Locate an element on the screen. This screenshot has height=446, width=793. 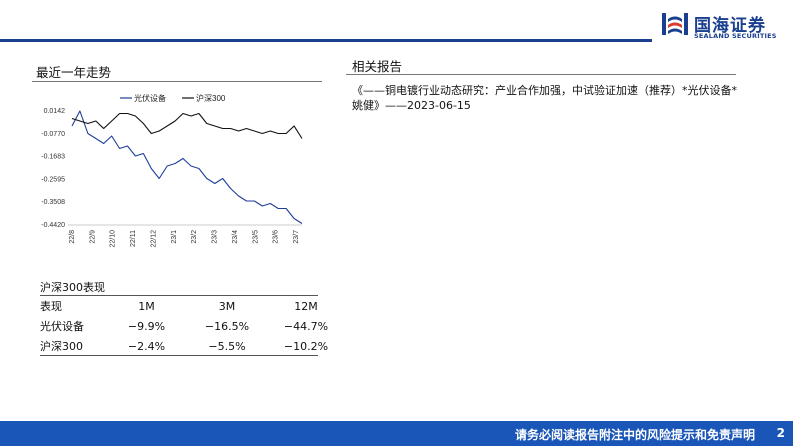
perf-table-bottom-rule is located at coordinates (179, 355).